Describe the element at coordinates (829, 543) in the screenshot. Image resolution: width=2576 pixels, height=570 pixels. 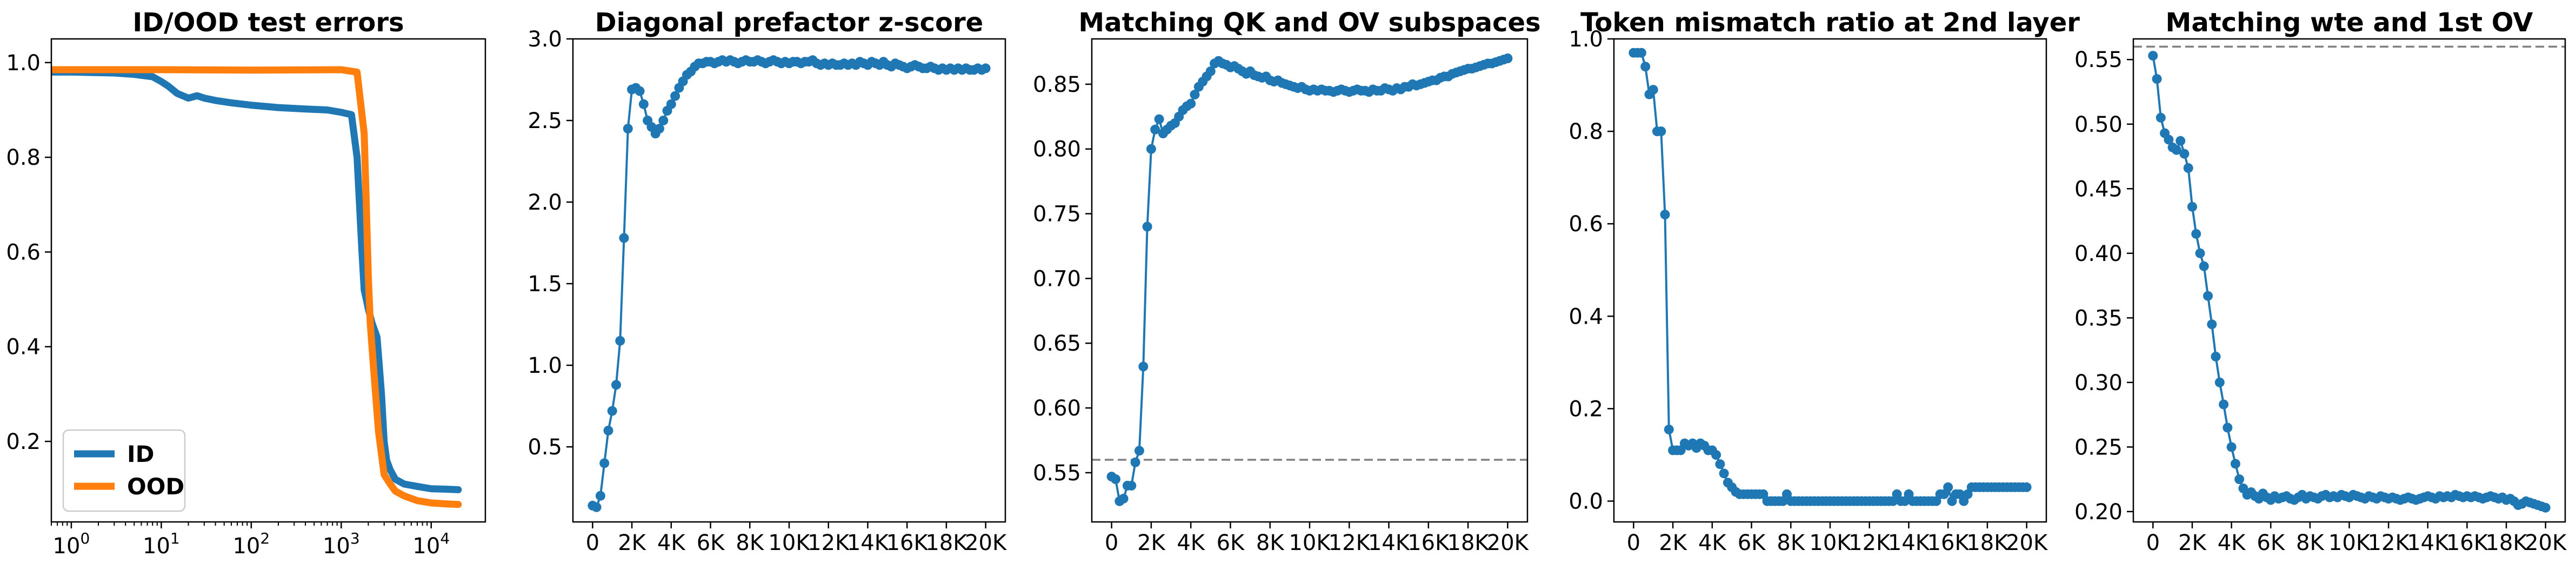
I see `x-tick-label: 12K` at that location.